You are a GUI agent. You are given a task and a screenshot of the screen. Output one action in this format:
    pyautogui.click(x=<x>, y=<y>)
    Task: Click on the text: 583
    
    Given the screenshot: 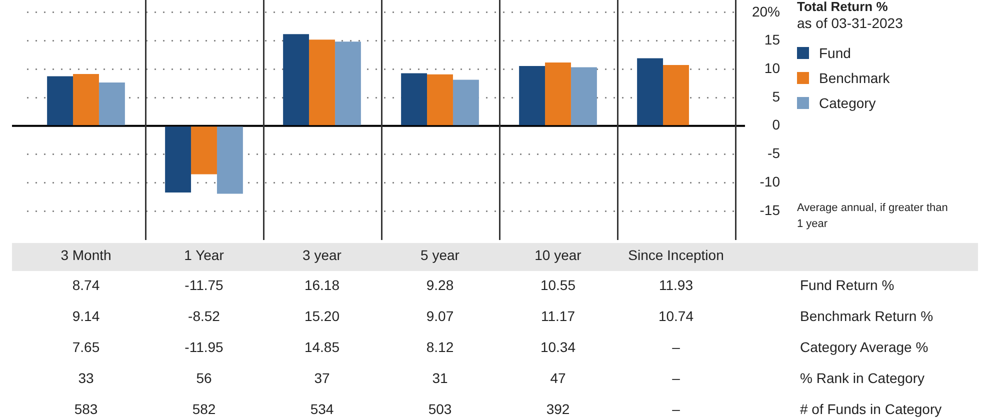 What is the action you would take?
    pyautogui.click(x=86, y=409)
    